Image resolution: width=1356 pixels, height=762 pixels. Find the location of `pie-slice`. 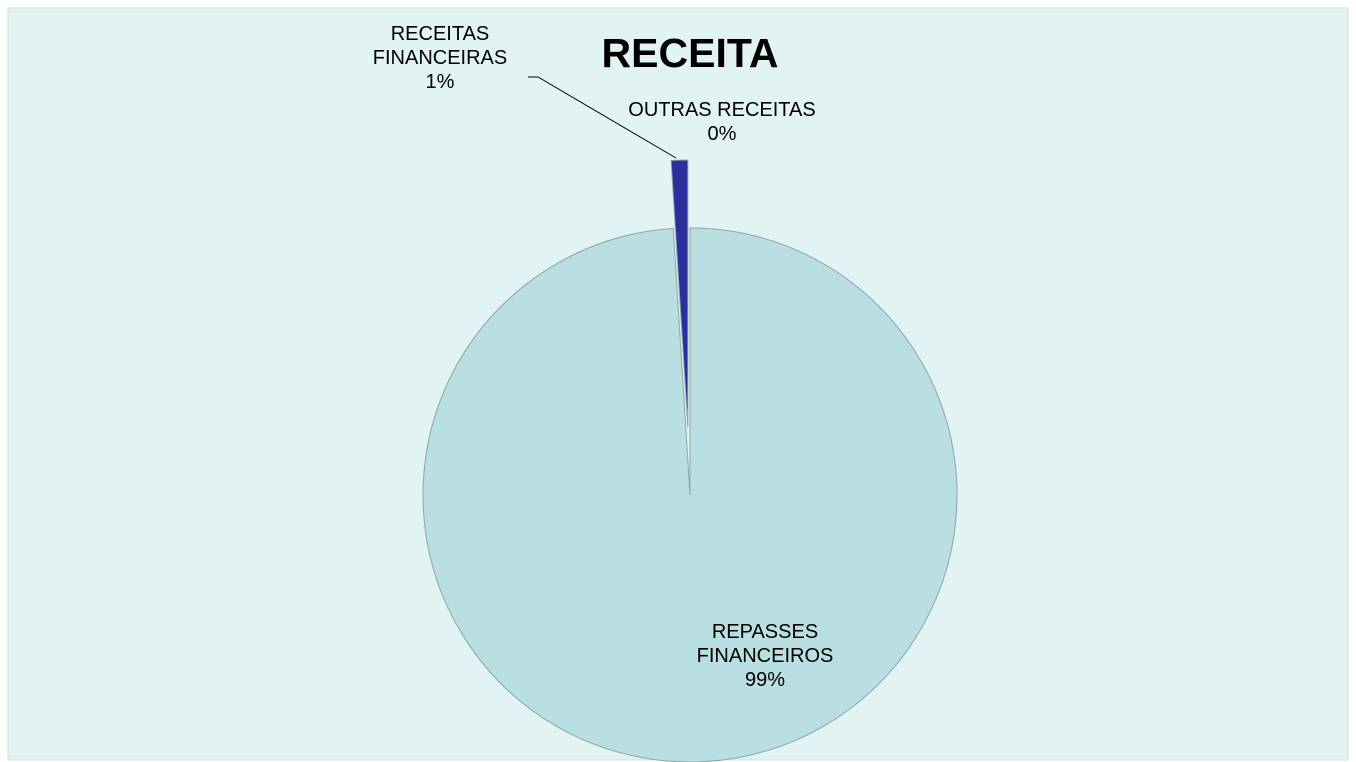

pie-slice is located at coordinates (679, 293).